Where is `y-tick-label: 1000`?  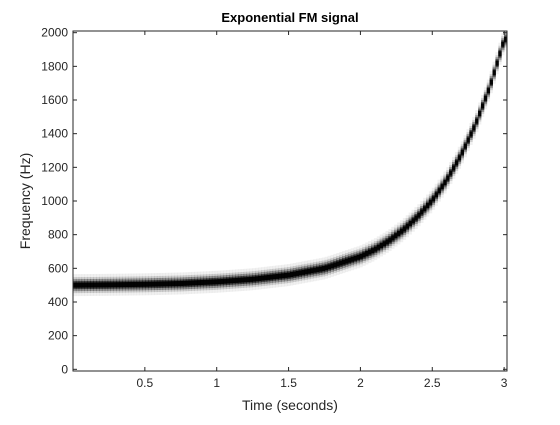 y-tick-label: 1000 is located at coordinates (54, 201).